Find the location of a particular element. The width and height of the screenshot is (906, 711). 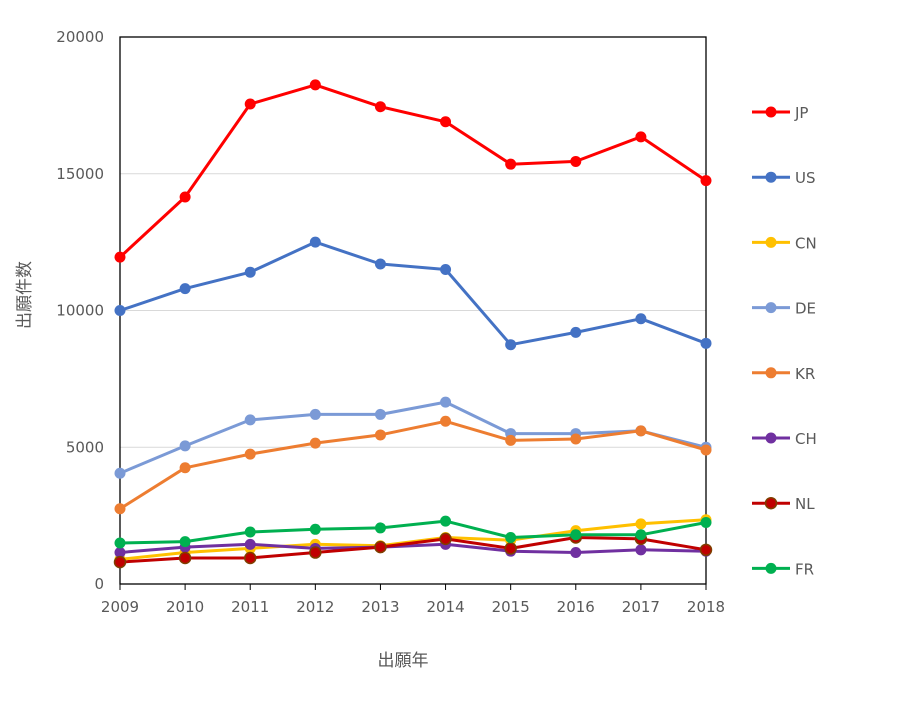

x-tick-label: 2014 is located at coordinates (445, 607).